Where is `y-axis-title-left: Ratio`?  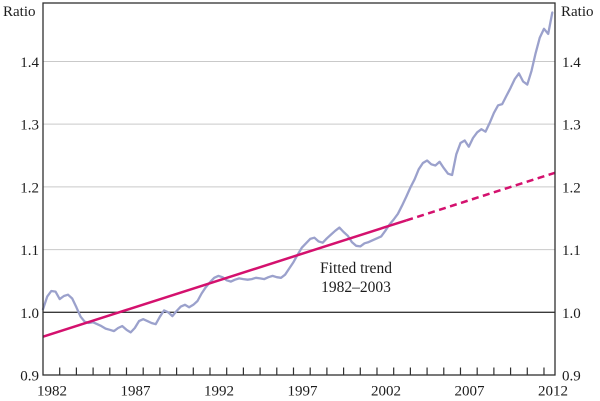 y-axis-title-left: Ratio is located at coordinates (19, 12).